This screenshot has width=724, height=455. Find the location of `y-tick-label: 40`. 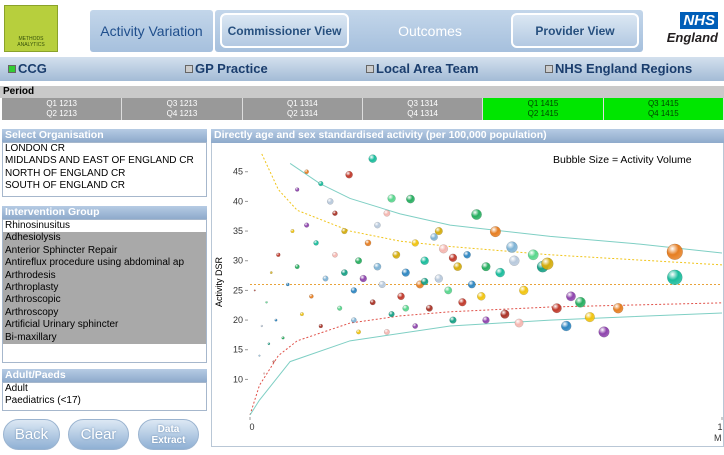

y-tick-label: 40 is located at coordinates (238, 201).